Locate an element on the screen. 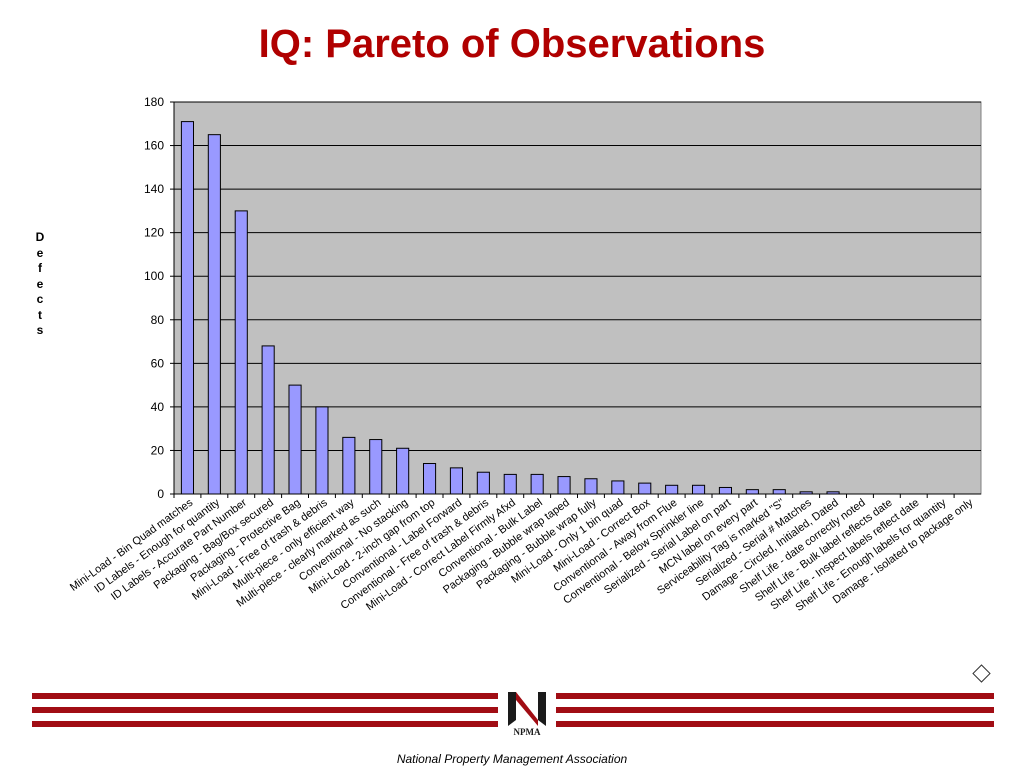 This screenshot has width=1024, height=768. y-tick-label: 140 is located at coordinates (154, 189).